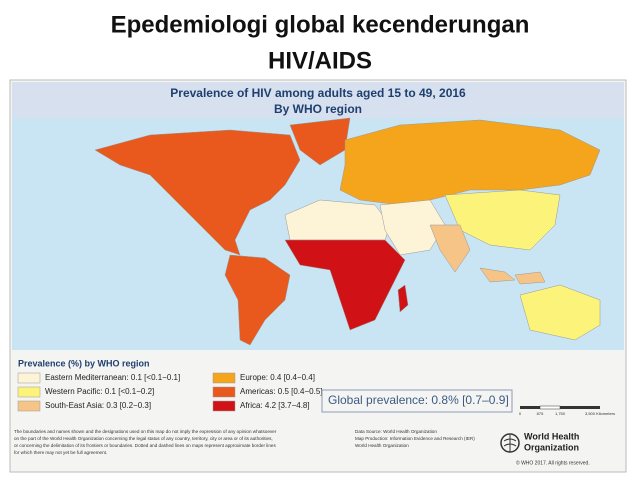 Image resolution: width=638 pixels, height=484 pixels. What do you see at coordinates (275, 405) in the screenshot?
I see `legend-label: Africa: 4.2 [3.7−4.8]` at bounding box center [275, 405].